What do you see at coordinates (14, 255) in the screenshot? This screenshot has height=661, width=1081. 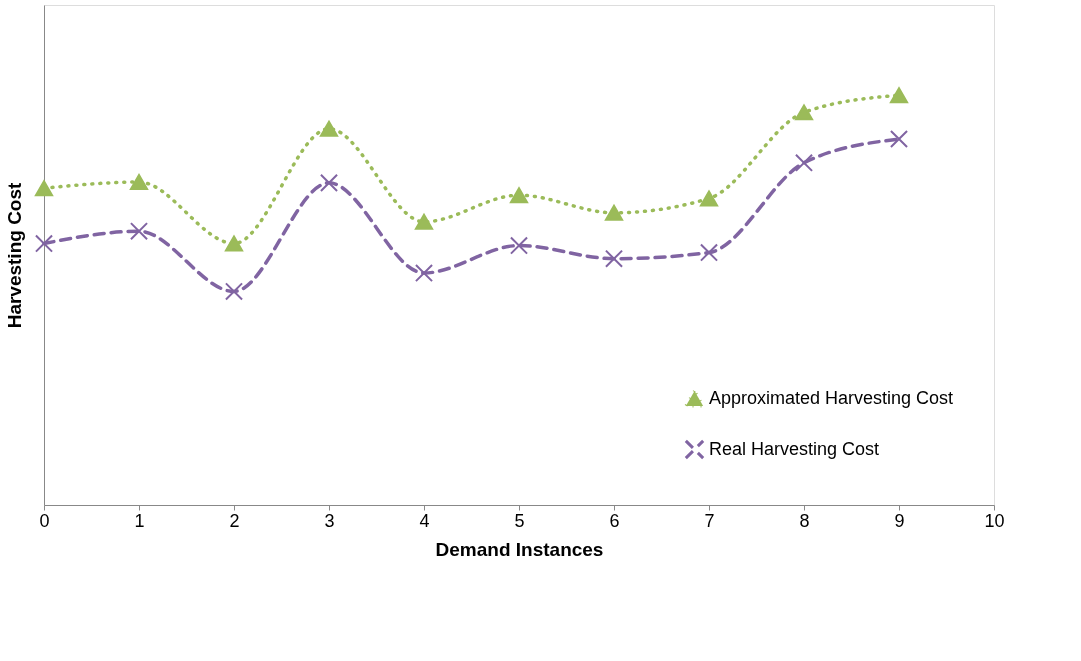 I see `y-axis-title: Harvesting Cost` at bounding box center [14, 255].